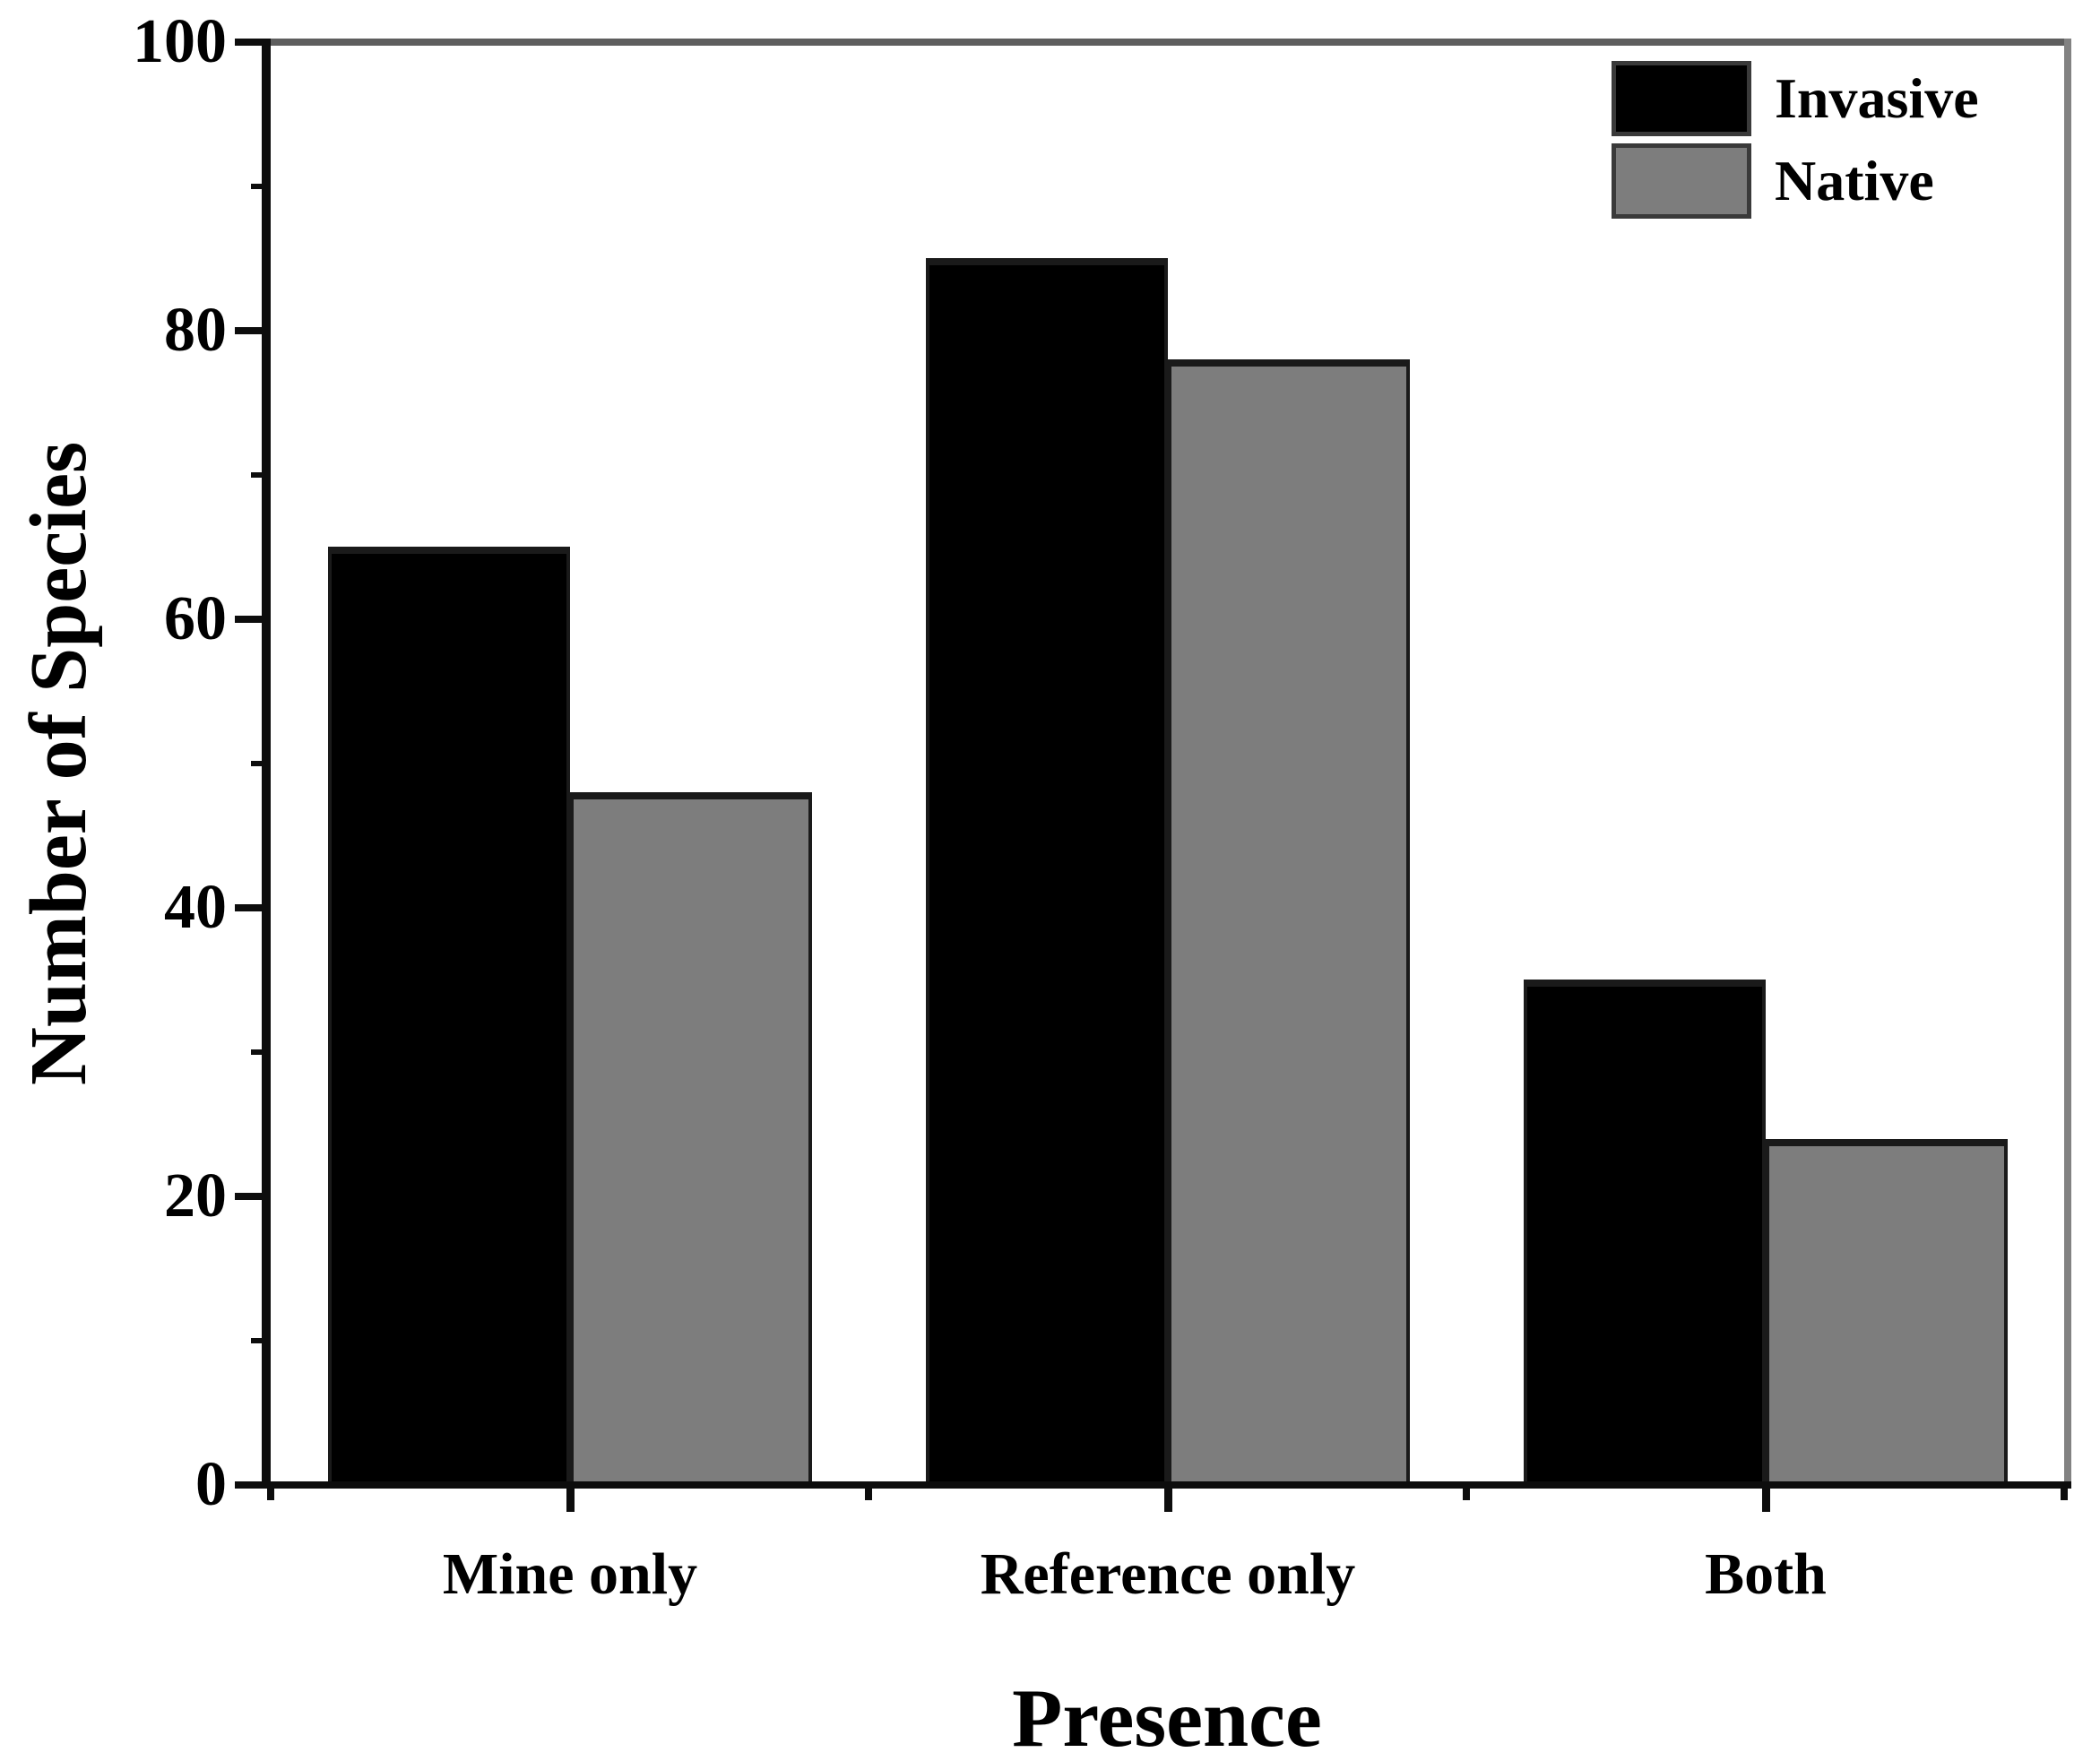 This screenshot has width=2100, height=1761. Describe the element at coordinates (1168, 1574) in the screenshot. I see `x-tick-label-reference-only: Reference only` at that location.